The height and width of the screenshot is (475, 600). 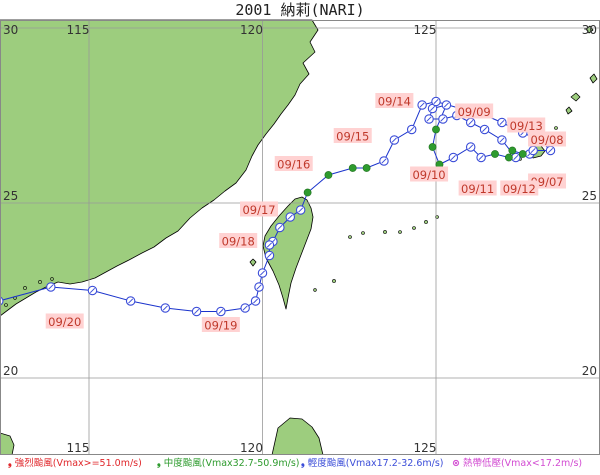 I want to click on svg-text: 09/09, so click(x=474, y=112).